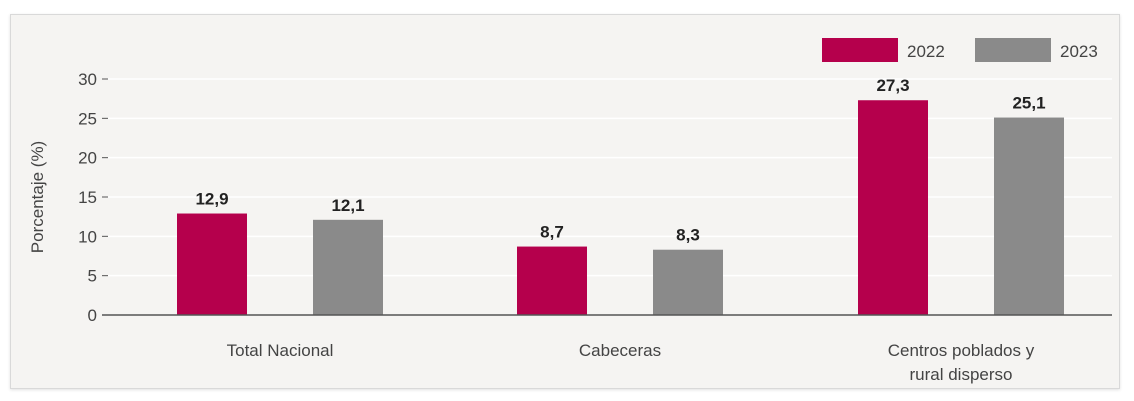 The image size is (1134, 401). Describe the element at coordinates (552, 232) in the screenshot. I see `data-label: 8,7` at that location.